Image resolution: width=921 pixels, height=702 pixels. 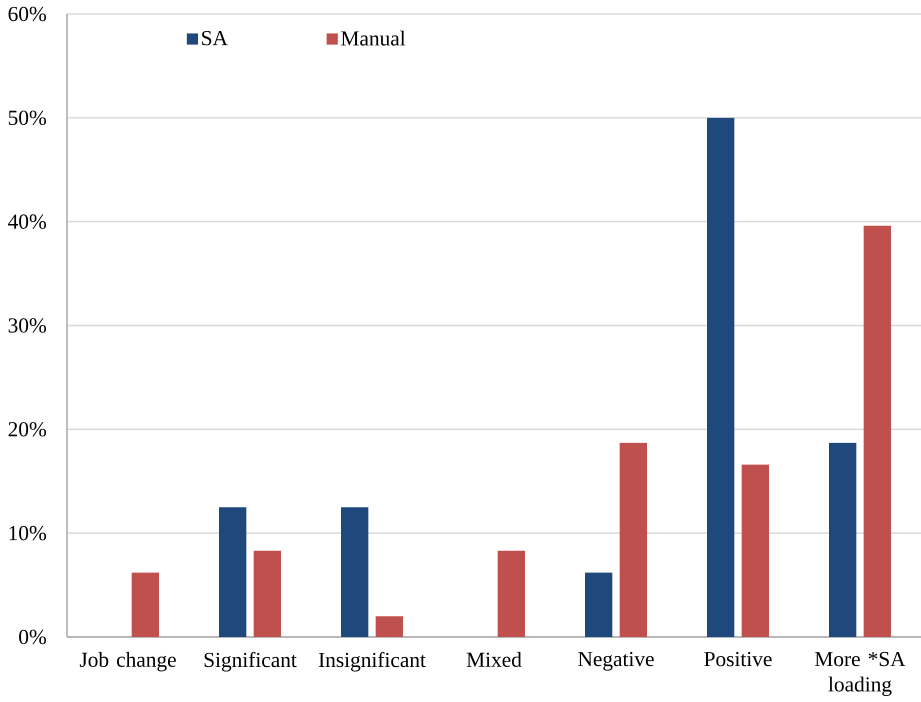 I want to click on x-tick-label: Insignificant, so click(x=372, y=662).